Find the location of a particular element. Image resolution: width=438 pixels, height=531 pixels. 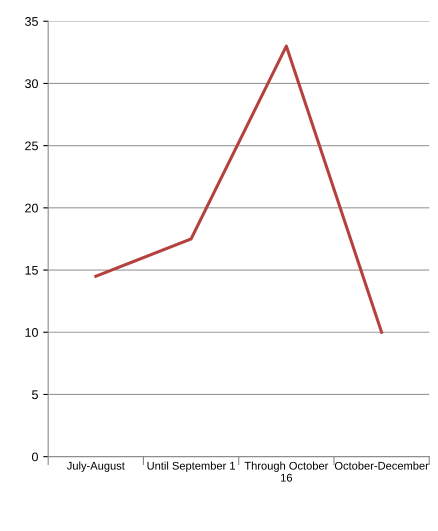

x-tick-label: July-August is located at coordinates (95, 467).